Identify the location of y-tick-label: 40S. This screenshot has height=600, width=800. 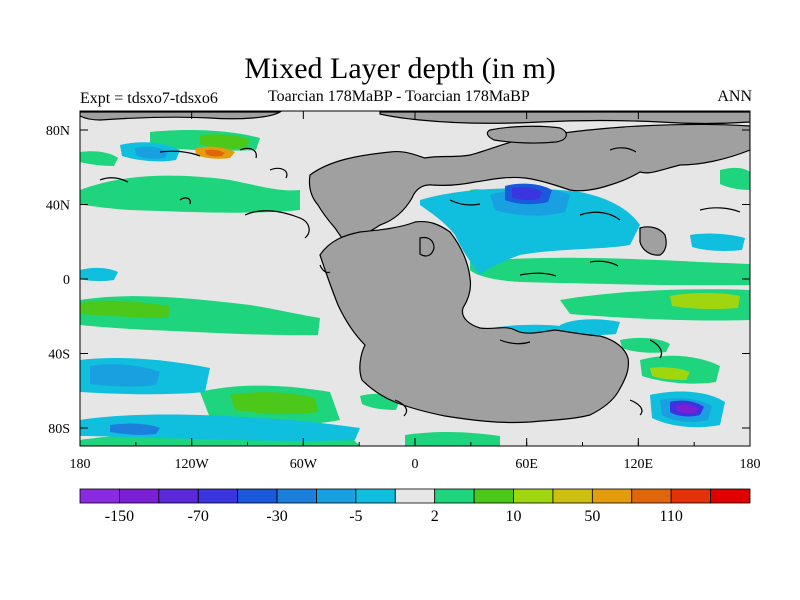
(59, 355).